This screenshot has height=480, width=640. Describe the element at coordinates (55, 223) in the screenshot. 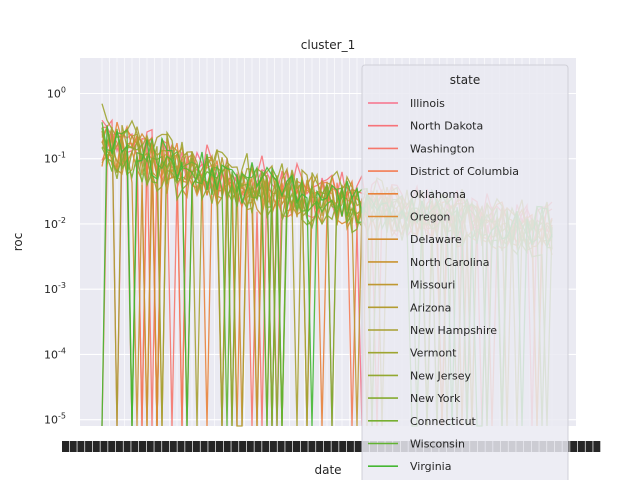

I see `y-tick-label: 10⁻²` at that location.